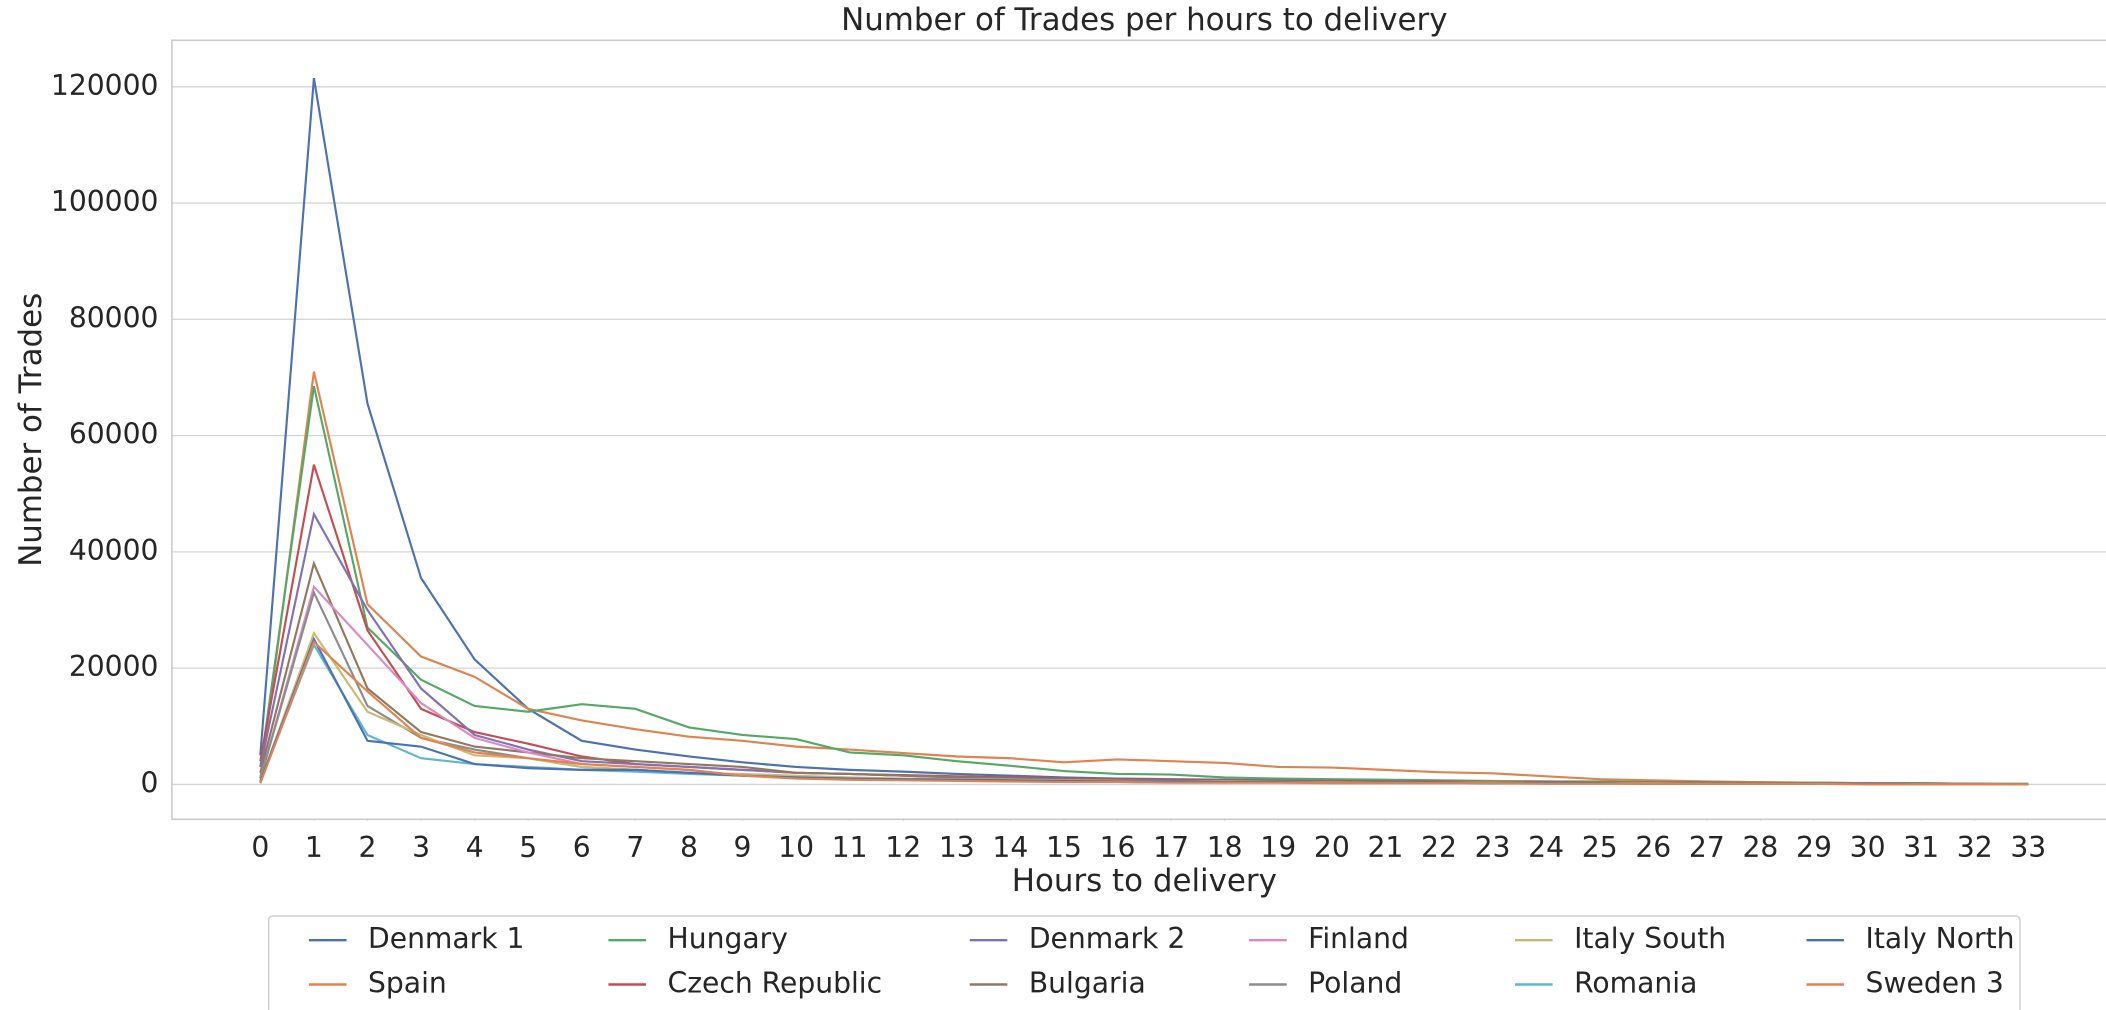 Image resolution: width=2106 pixels, height=1010 pixels. What do you see at coordinates (903, 847) in the screenshot?
I see `x-tick-label: 12` at bounding box center [903, 847].